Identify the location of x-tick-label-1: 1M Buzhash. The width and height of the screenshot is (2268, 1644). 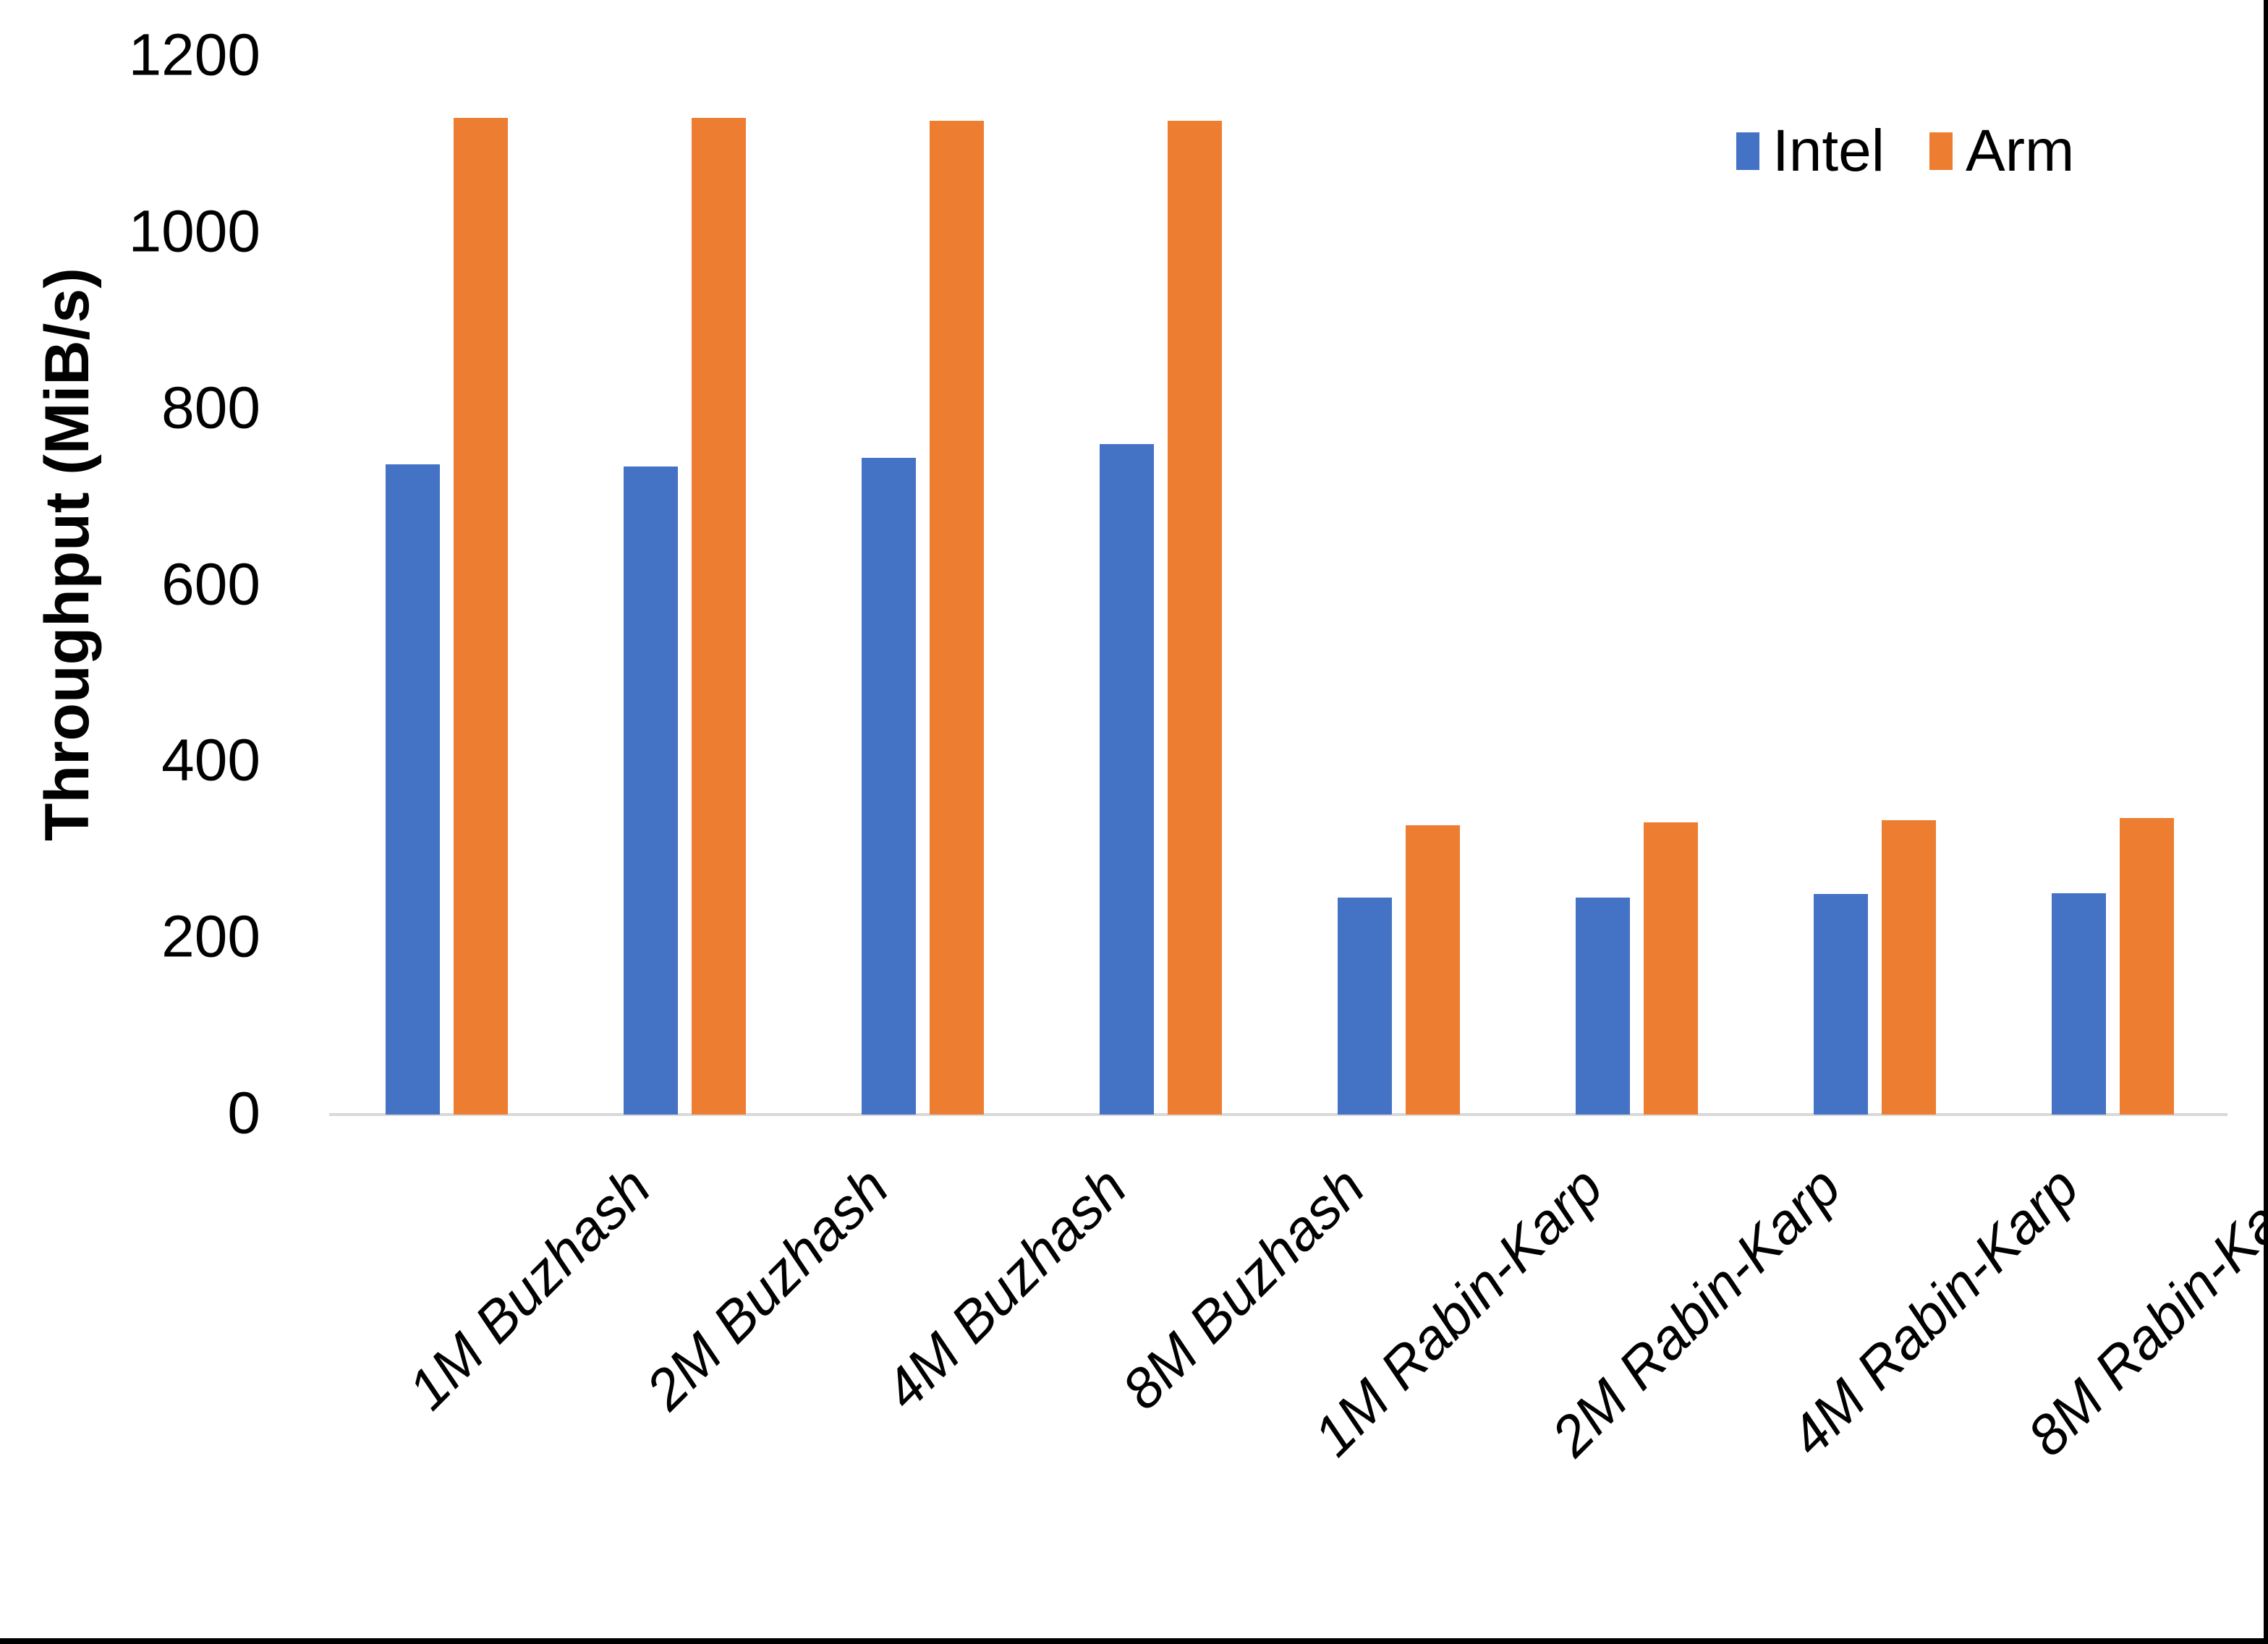
(529, 1288).